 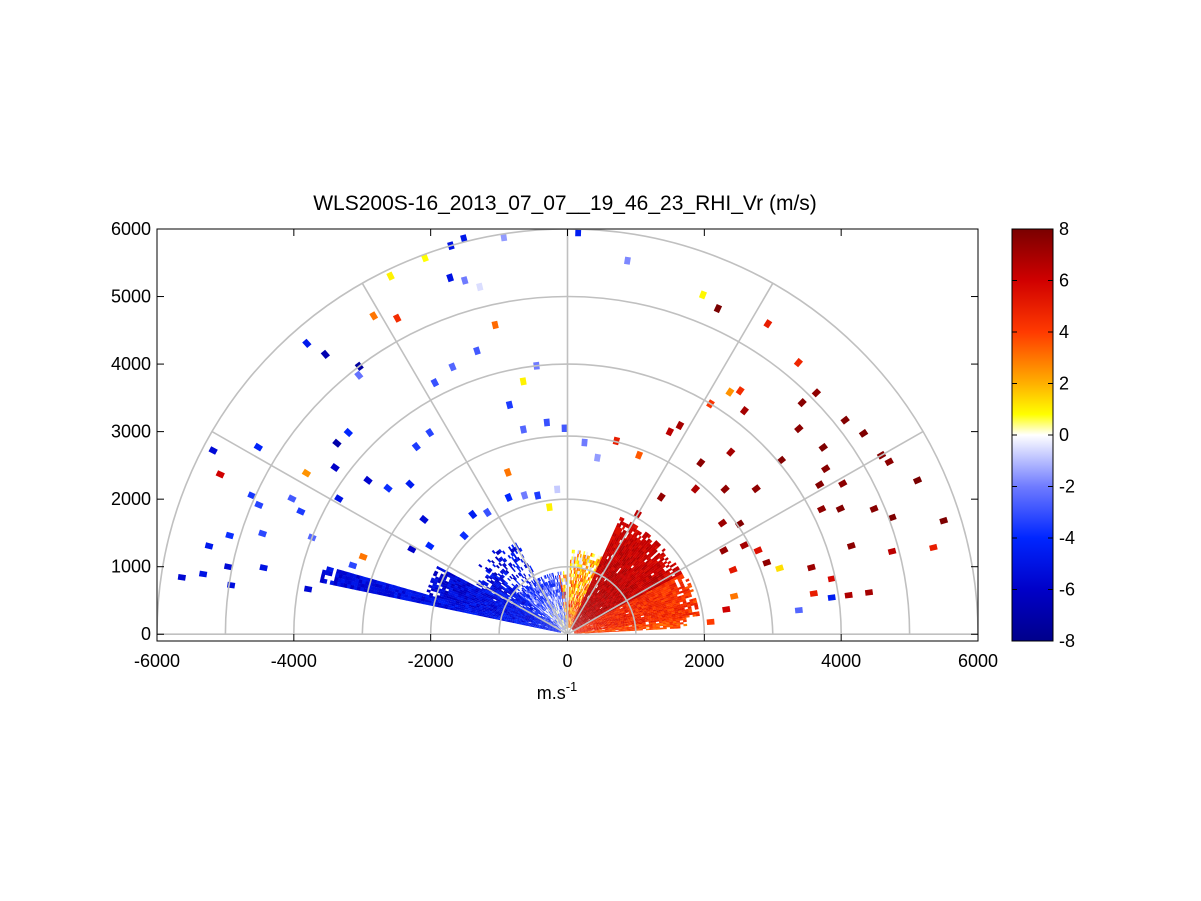 What do you see at coordinates (557, 691) in the screenshot?
I see `x-axis-label: m.s-1` at bounding box center [557, 691].